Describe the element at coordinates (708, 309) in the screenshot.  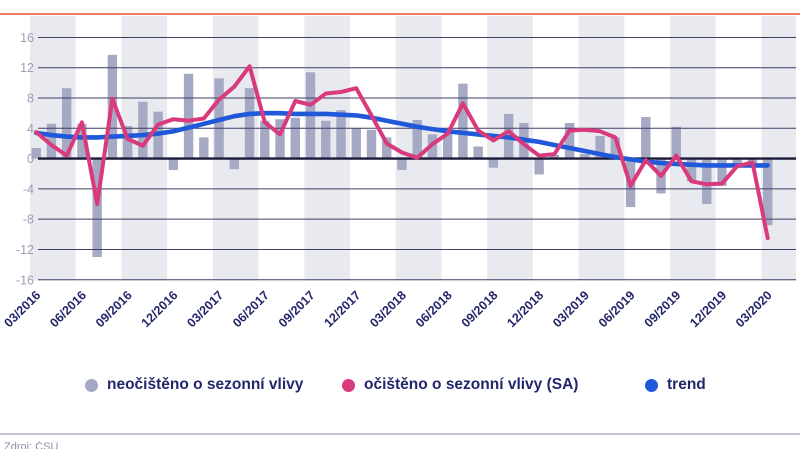
I see `svg-text: 12/2019` at that location.